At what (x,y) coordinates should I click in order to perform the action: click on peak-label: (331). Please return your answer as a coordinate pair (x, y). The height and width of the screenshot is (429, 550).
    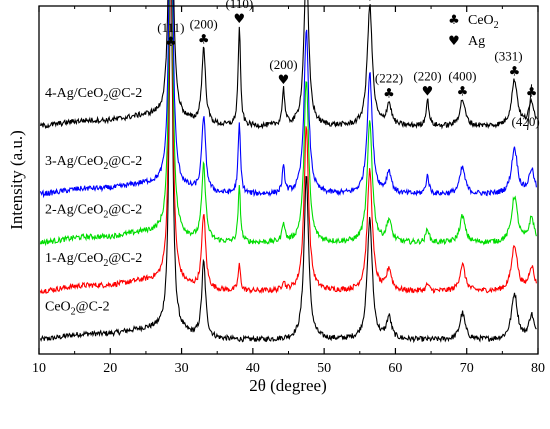
    Looking at the image, I should click on (508, 56).